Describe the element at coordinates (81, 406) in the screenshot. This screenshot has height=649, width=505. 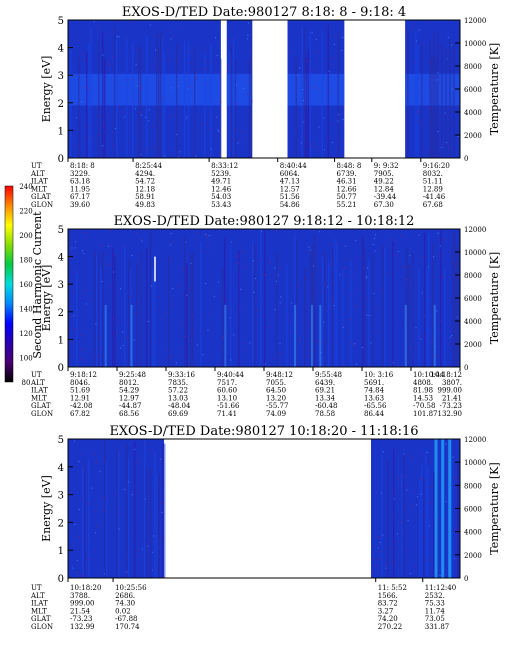
I see `info-cell: -42.08` at that location.